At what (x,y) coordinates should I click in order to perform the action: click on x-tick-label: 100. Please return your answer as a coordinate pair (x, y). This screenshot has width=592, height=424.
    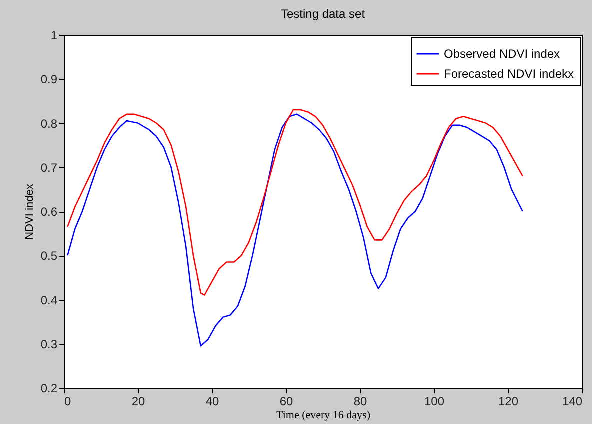
    Looking at the image, I should click on (434, 401).